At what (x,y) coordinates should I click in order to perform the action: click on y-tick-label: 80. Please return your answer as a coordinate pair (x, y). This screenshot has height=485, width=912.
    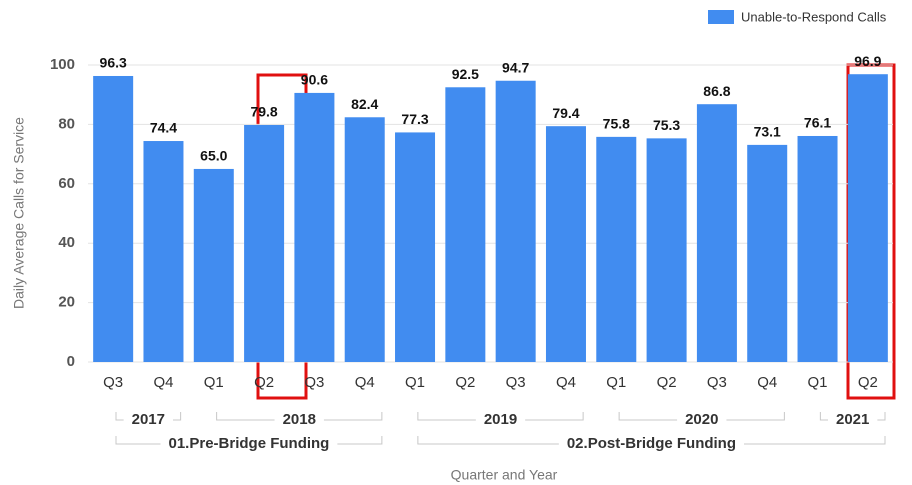
    Looking at the image, I should click on (66, 123).